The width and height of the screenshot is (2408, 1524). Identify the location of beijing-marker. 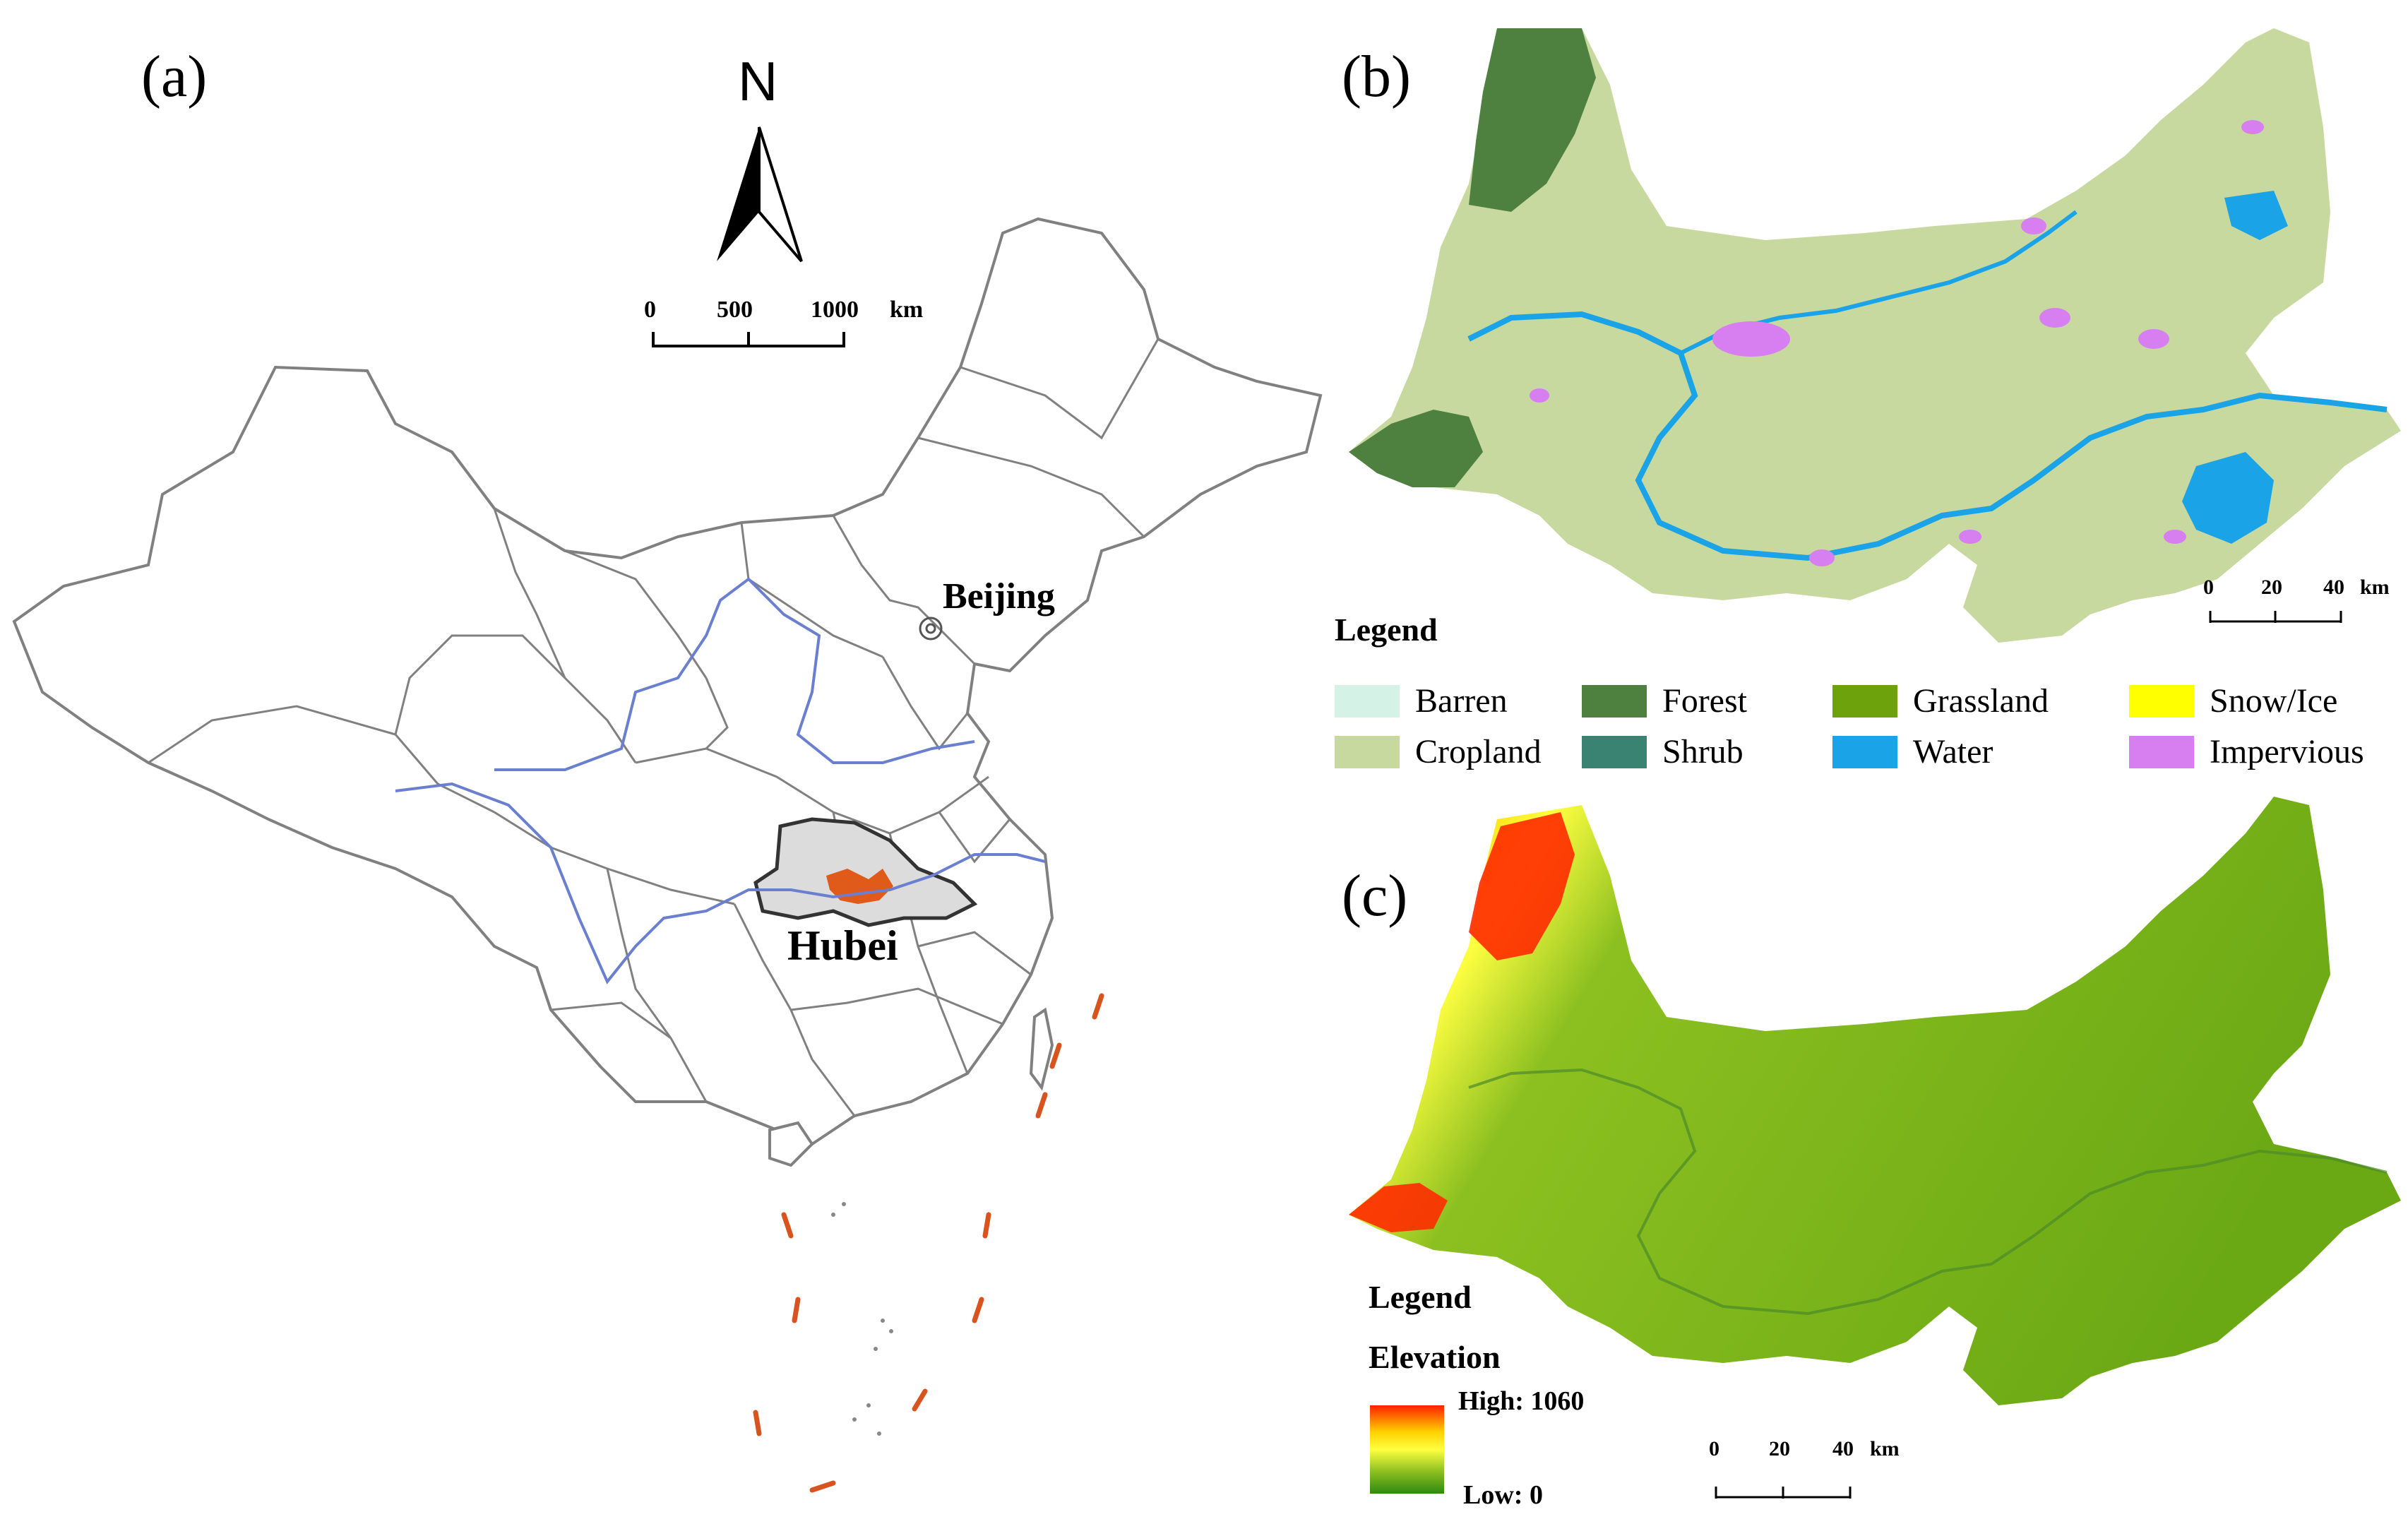
(931, 629).